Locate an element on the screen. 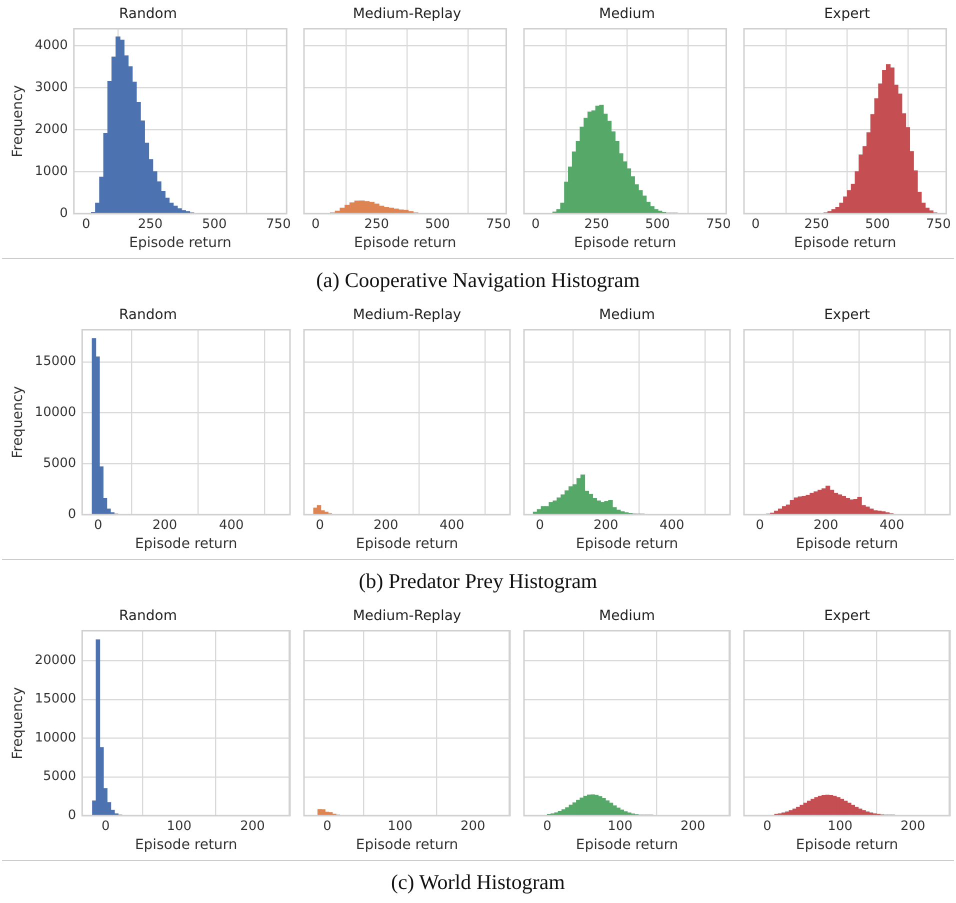  y-tick-label: 3000 is located at coordinates (51, 87).